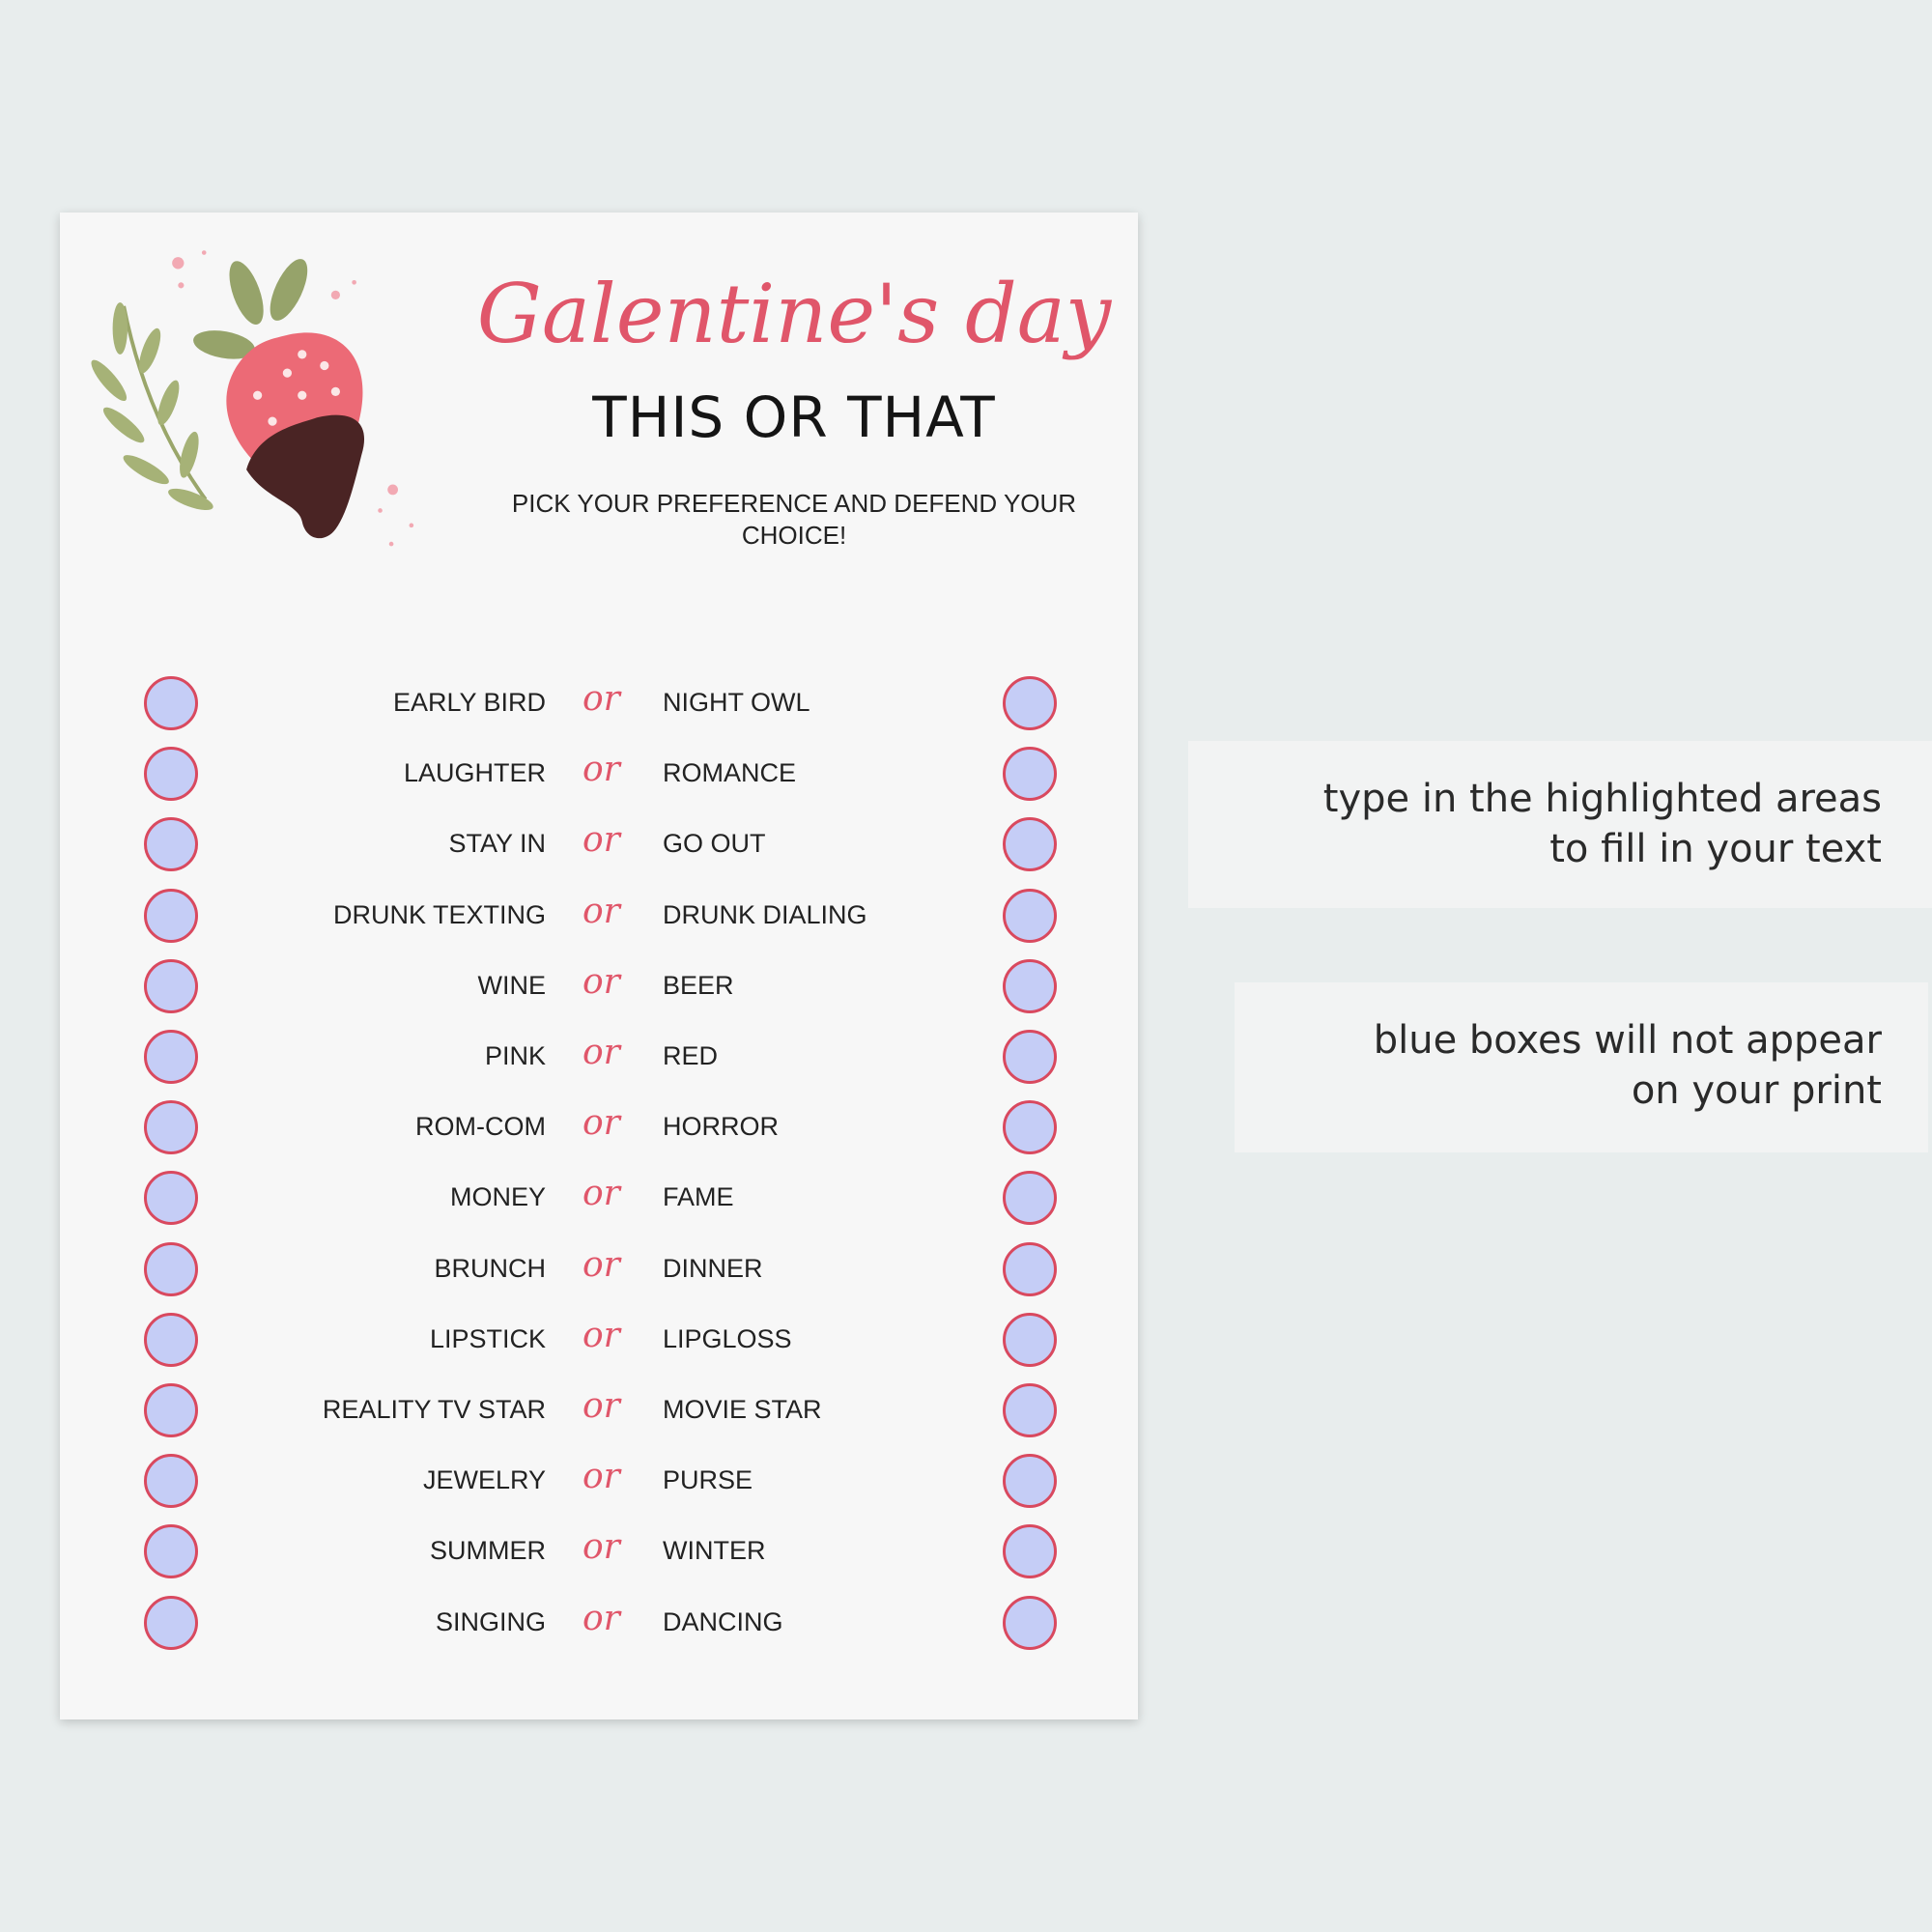  What do you see at coordinates (484, 1480) in the screenshot?
I see `left-option: JEWELRY` at bounding box center [484, 1480].